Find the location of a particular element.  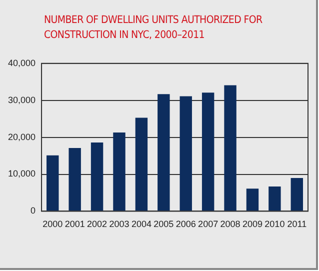

y-tick-label: 40,000 is located at coordinates (22, 63).